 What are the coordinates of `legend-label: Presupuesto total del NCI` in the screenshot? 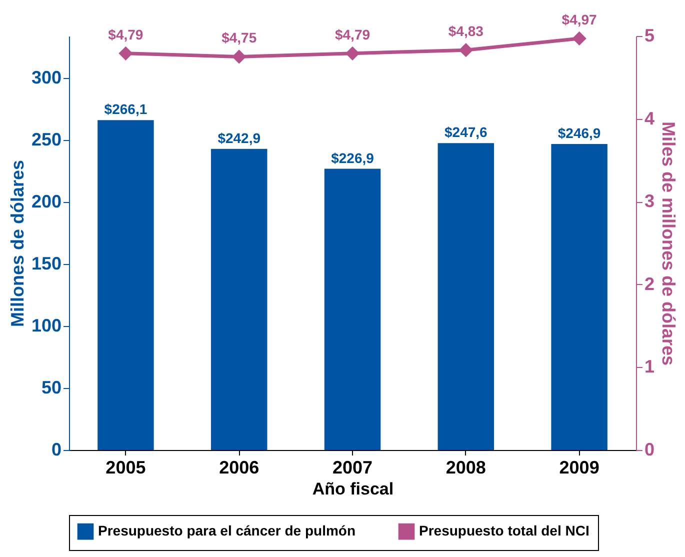 It's located at (504, 530).